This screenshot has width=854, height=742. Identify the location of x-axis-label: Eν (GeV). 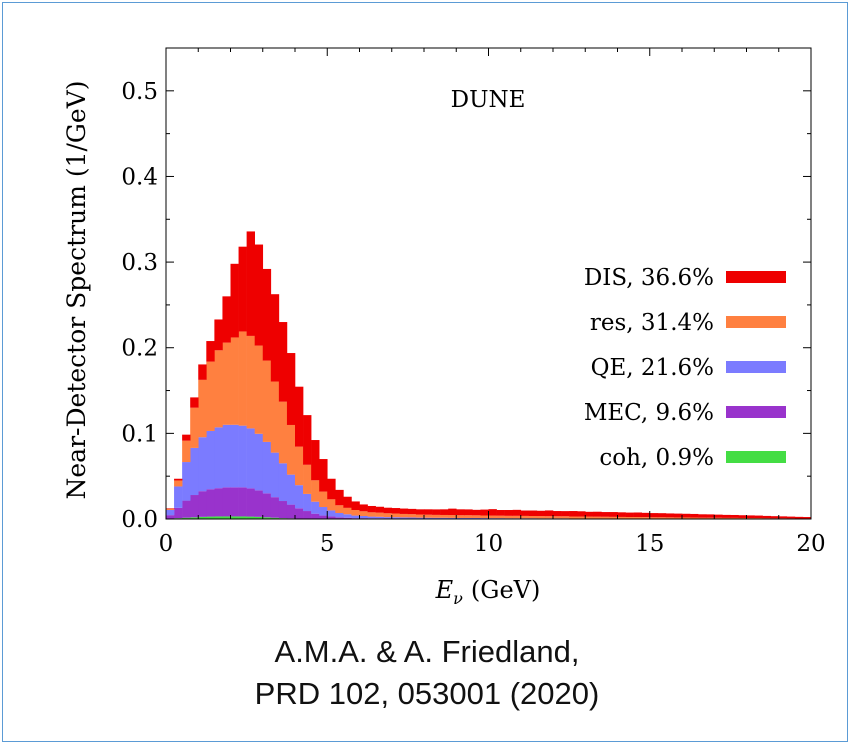
(488, 592).